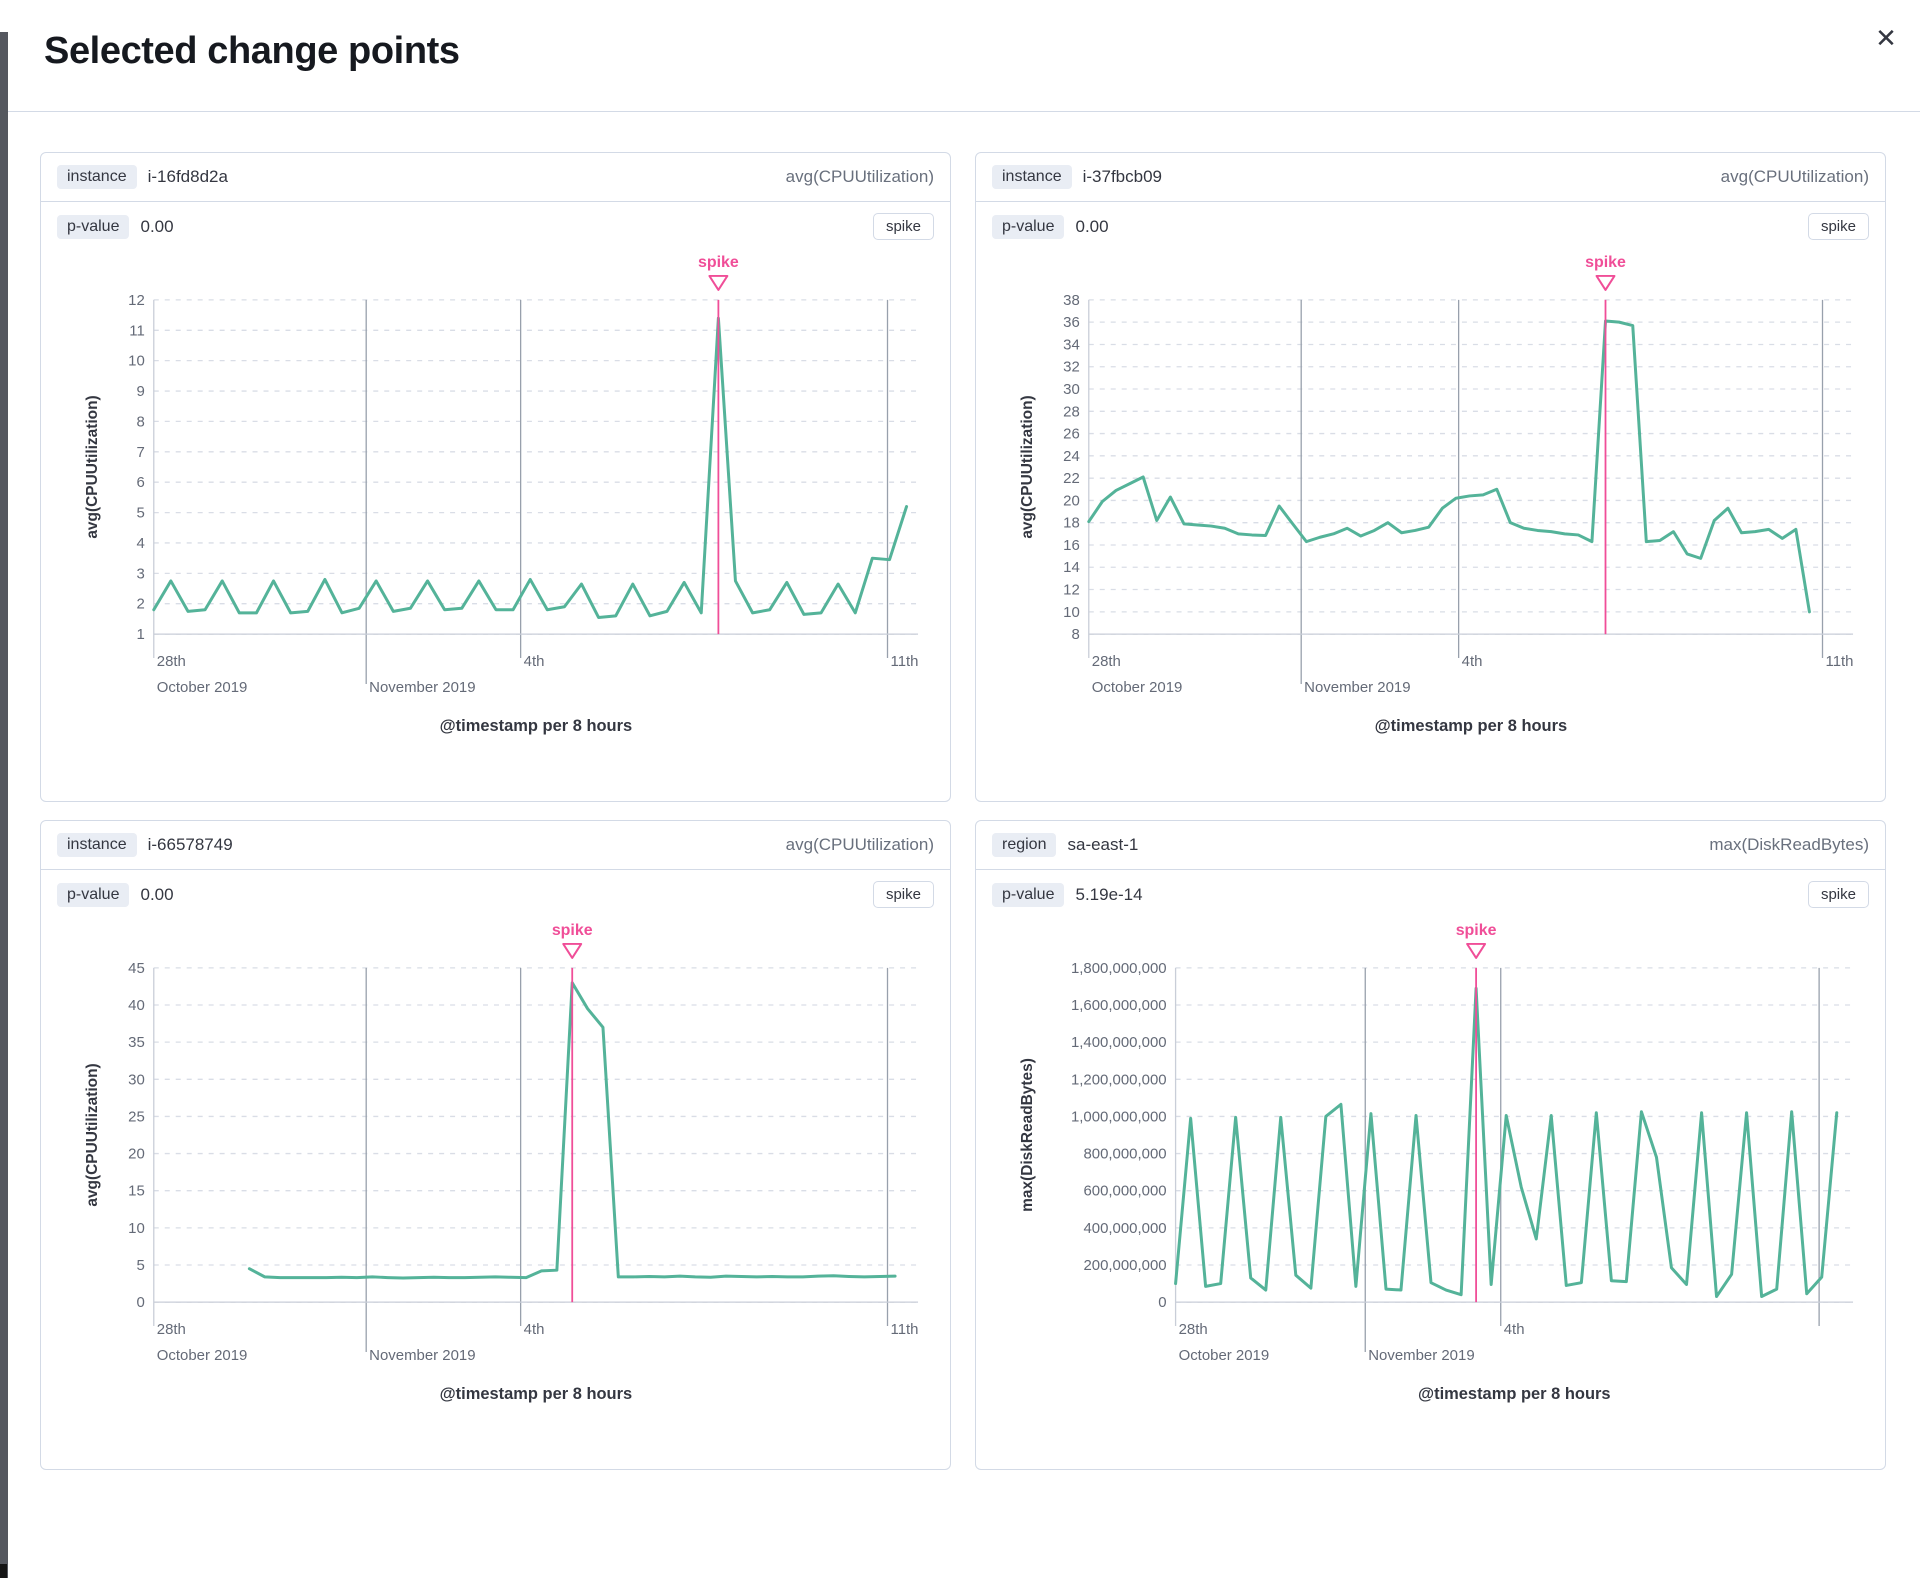  What do you see at coordinates (1067, 894) in the screenshot?
I see `p-value-key-value: p-value 5.19e-14` at bounding box center [1067, 894].